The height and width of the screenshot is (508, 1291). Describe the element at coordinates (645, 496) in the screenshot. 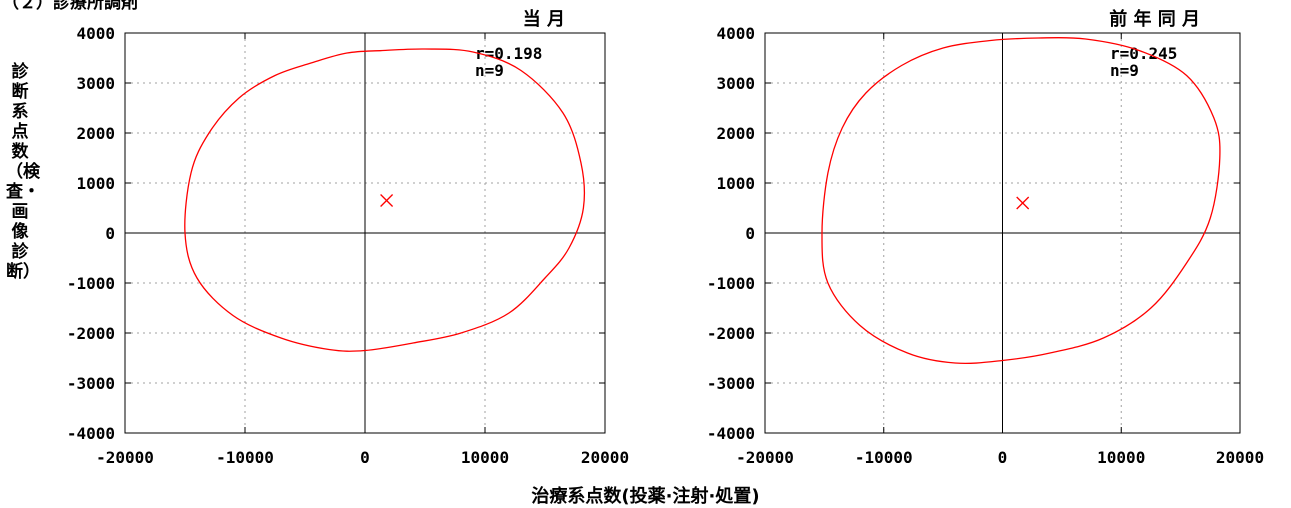

I see `x-axis-label: 治療系点数(投薬·注射·処置)` at that location.